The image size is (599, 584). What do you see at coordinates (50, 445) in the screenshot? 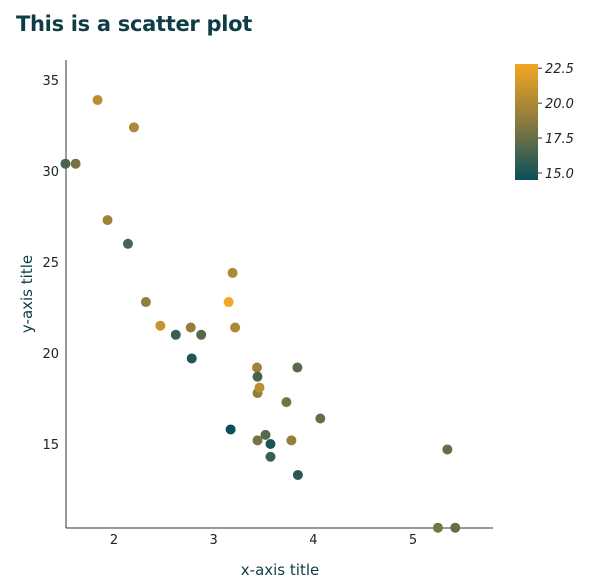
I see `y-tick-label: 15` at bounding box center [50, 445].